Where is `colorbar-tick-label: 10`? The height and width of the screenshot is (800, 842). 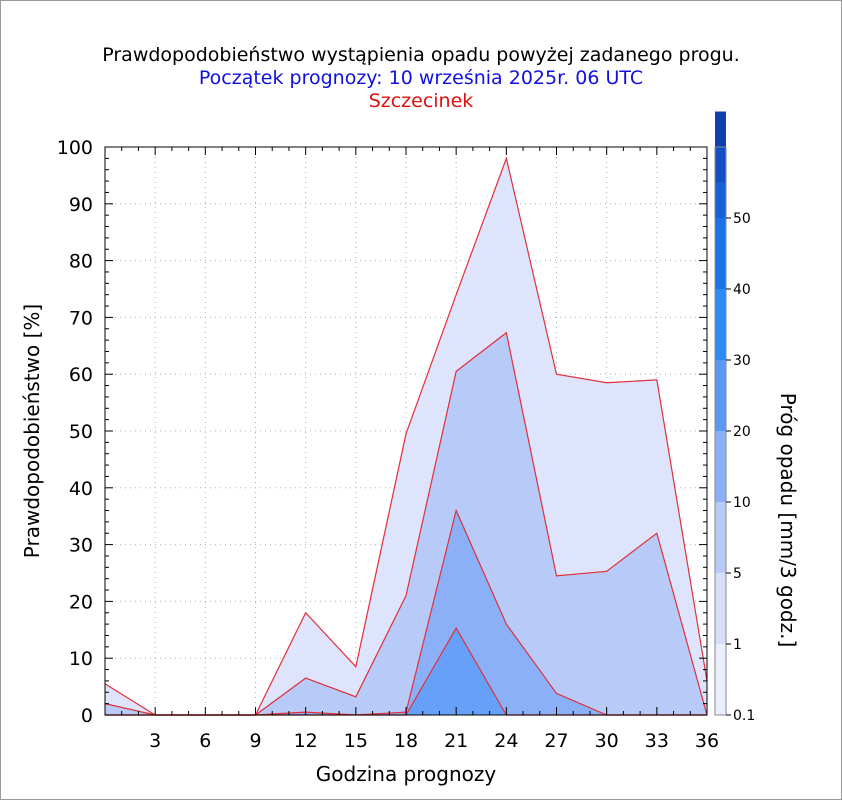
colorbar-tick-label: 10 is located at coordinates (742, 503).